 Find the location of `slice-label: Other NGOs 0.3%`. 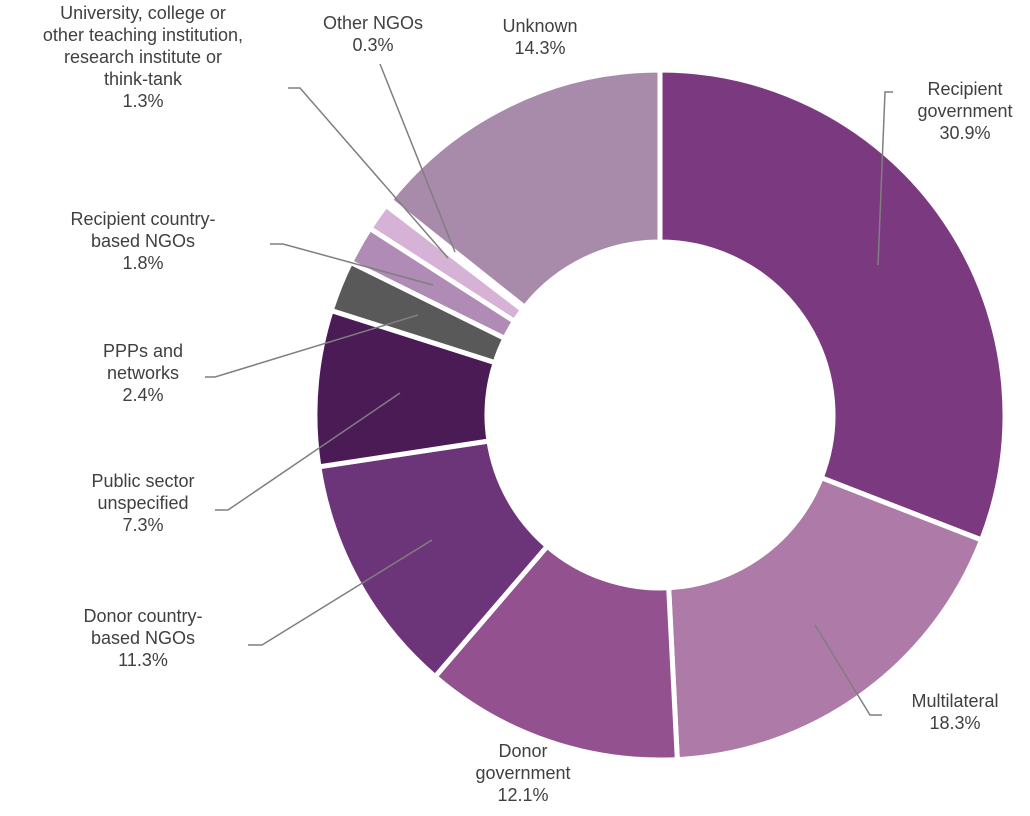

slice-label: Other NGOs 0.3% is located at coordinates (373, 34).